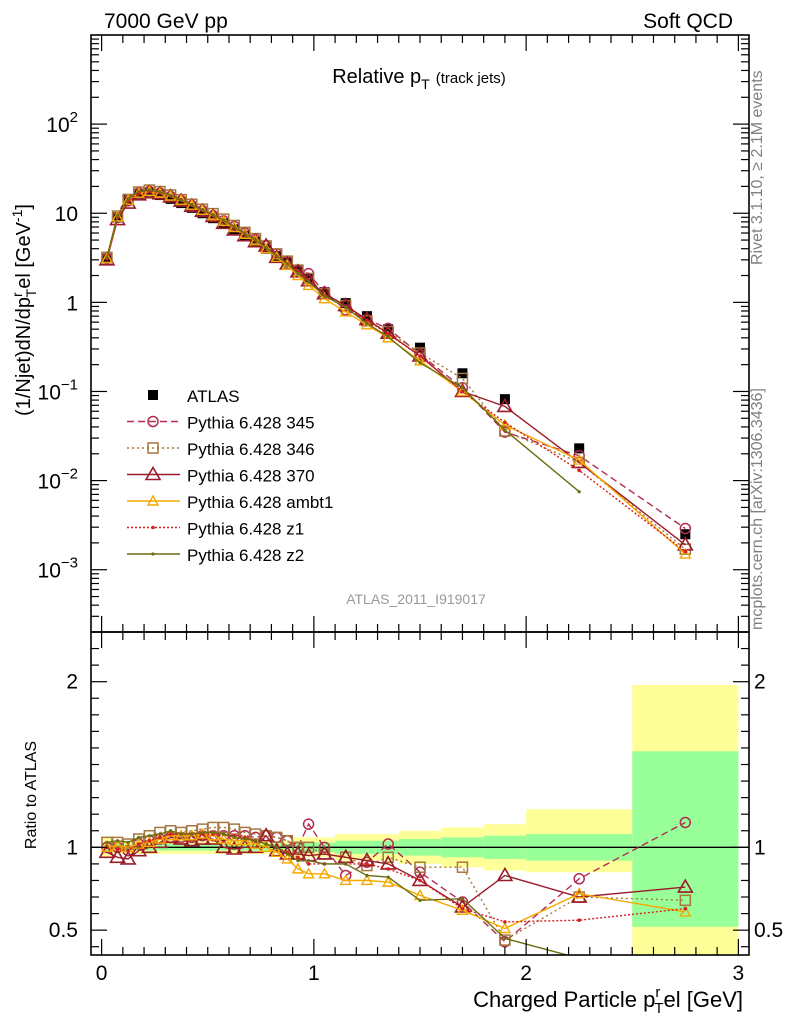 The width and height of the screenshot is (786, 1024). Describe the element at coordinates (153, 395) in the screenshot. I see `legend-marker-atlas` at that location.